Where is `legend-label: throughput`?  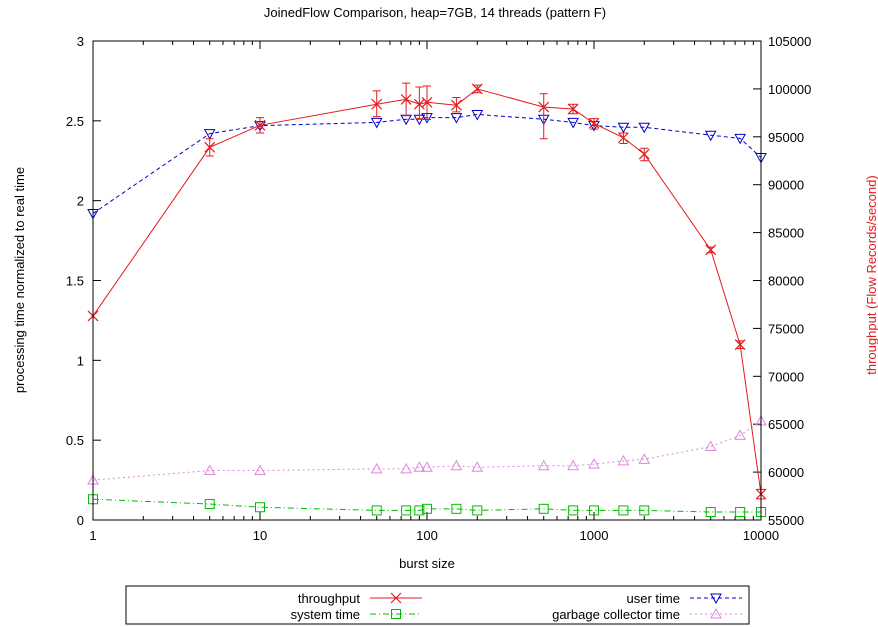 legend-label: throughput is located at coordinates (329, 598).